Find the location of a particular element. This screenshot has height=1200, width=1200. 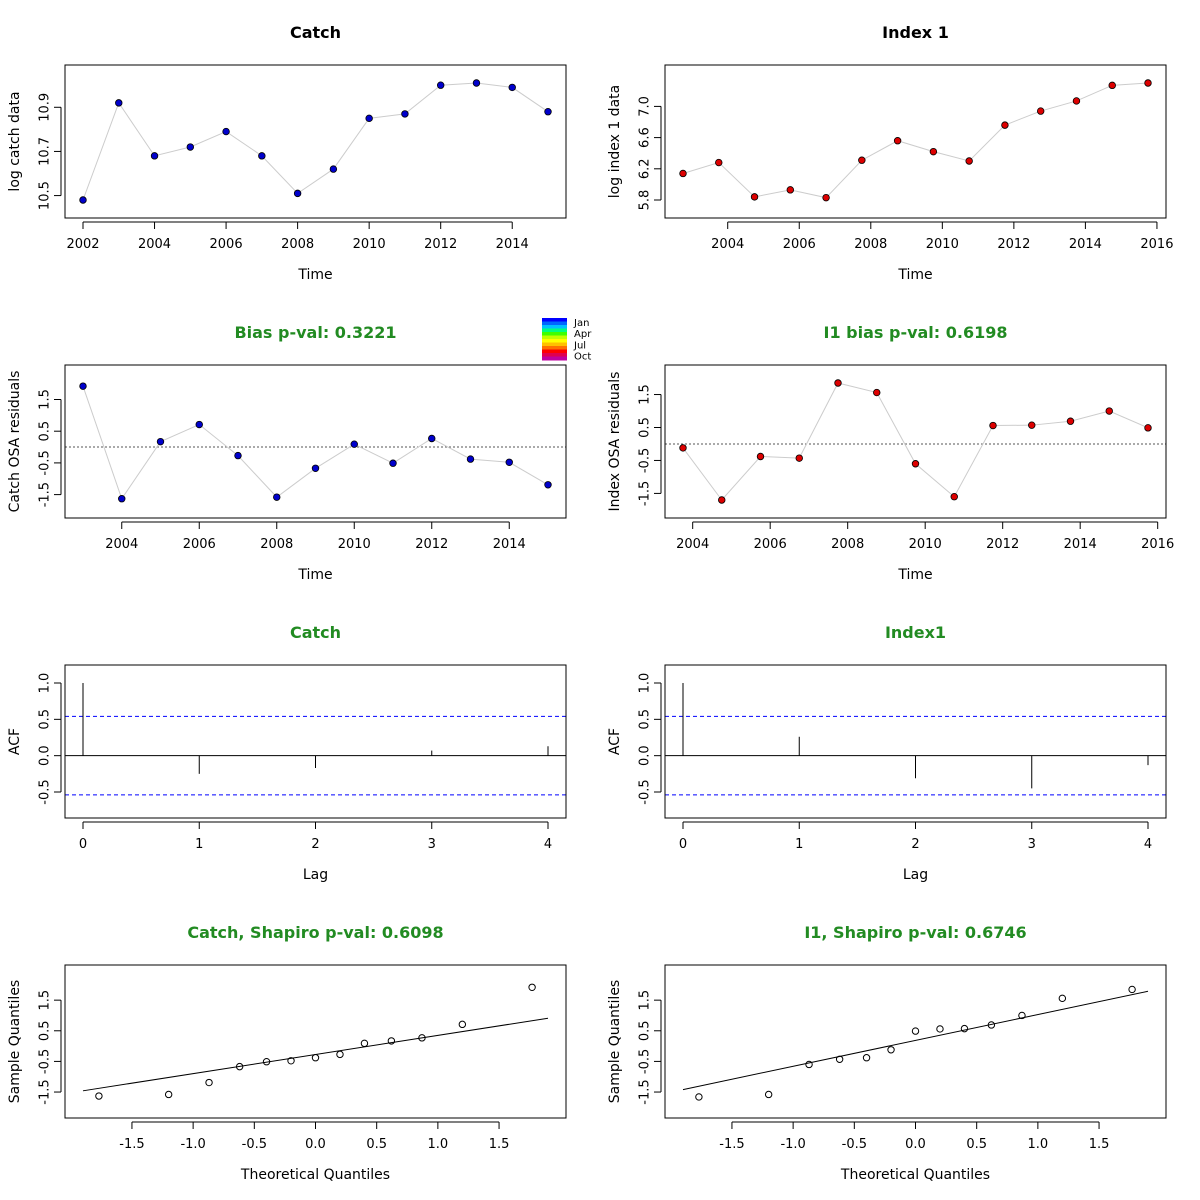

y-tick-label: 10.9 is located at coordinates (45, 107).